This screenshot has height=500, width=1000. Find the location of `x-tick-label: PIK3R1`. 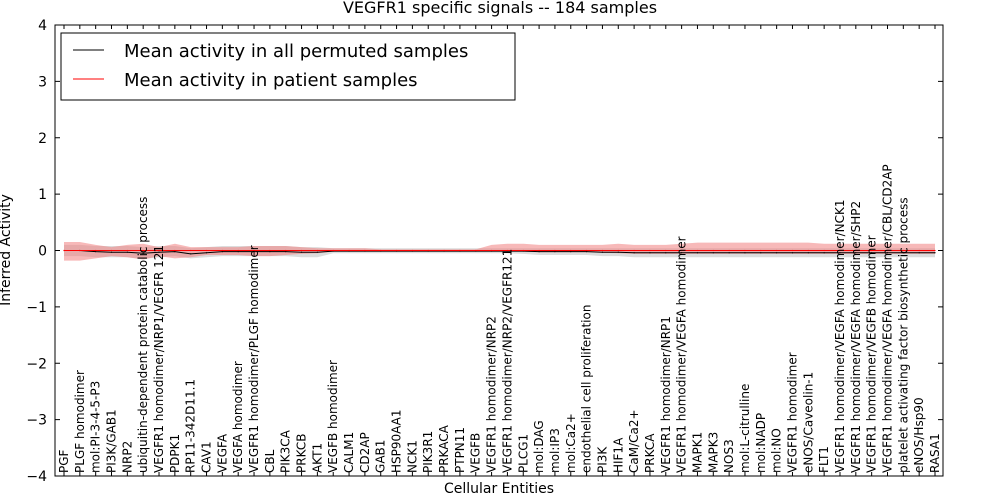

x-tick-label: PIK3R1 is located at coordinates (428, 452).